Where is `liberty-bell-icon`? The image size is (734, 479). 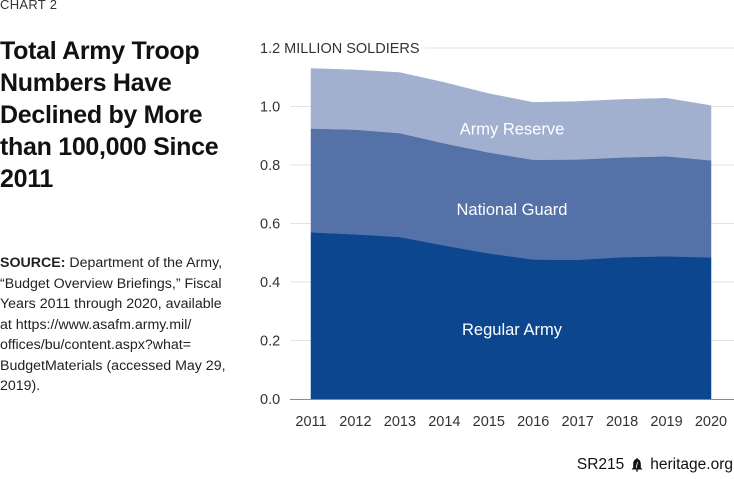
liberty-bell-icon is located at coordinates (637, 465).